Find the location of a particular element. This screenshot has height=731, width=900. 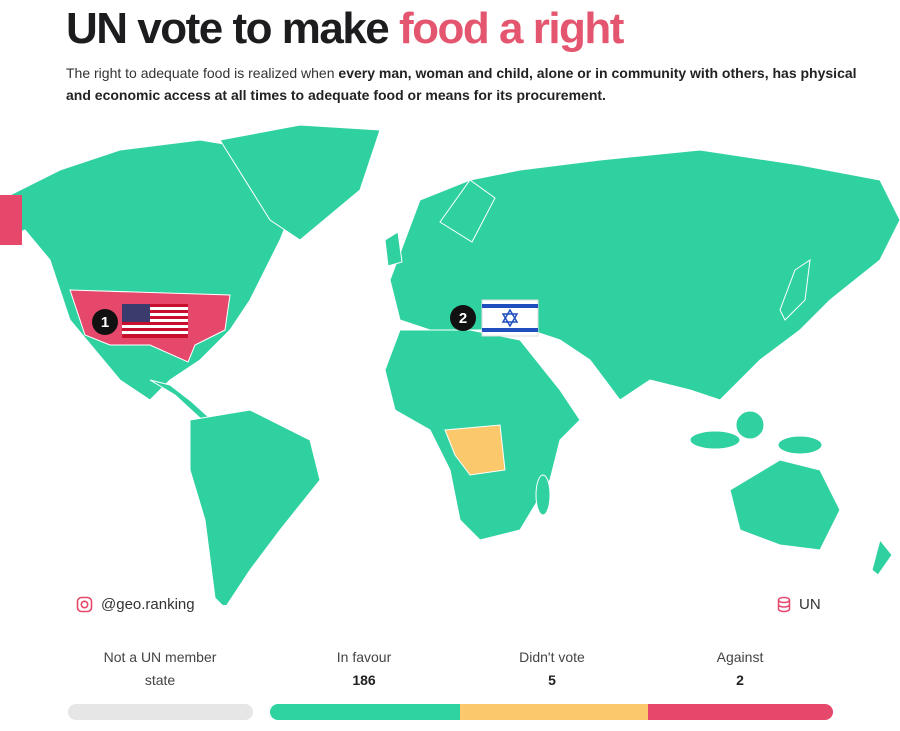

new-zealand is located at coordinates (882, 557).